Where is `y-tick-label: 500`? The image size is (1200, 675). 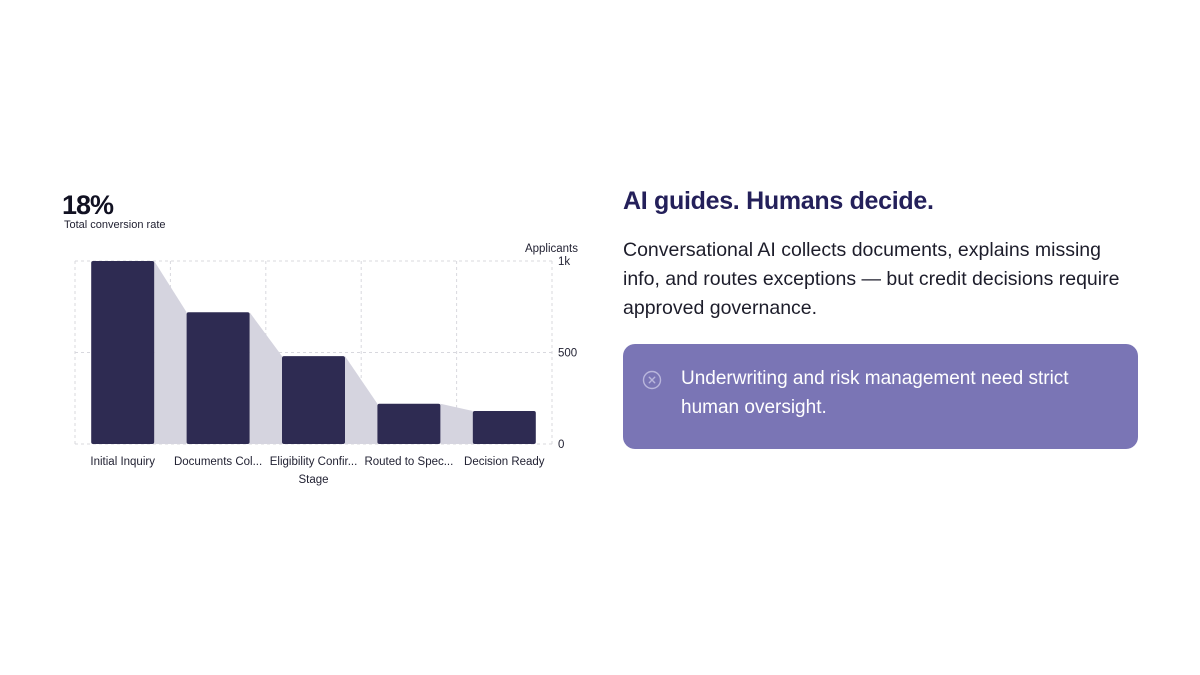
y-tick-label: 500 is located at coordinates (567, 354).